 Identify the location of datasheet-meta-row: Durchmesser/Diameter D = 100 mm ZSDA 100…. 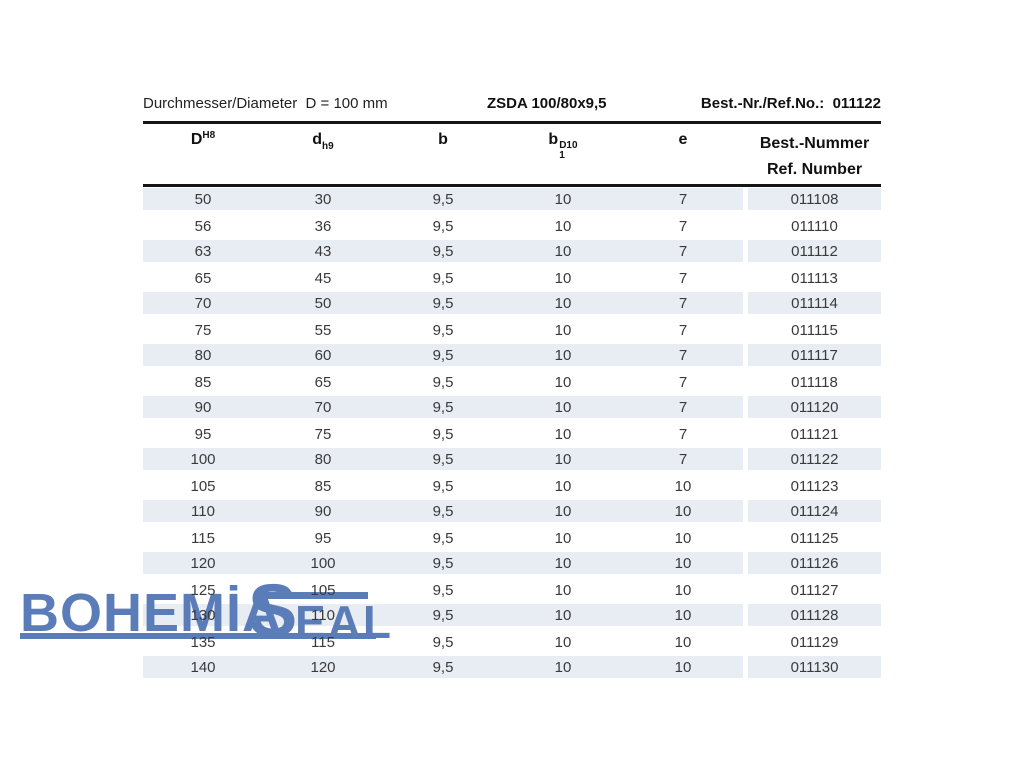
(512, 107).